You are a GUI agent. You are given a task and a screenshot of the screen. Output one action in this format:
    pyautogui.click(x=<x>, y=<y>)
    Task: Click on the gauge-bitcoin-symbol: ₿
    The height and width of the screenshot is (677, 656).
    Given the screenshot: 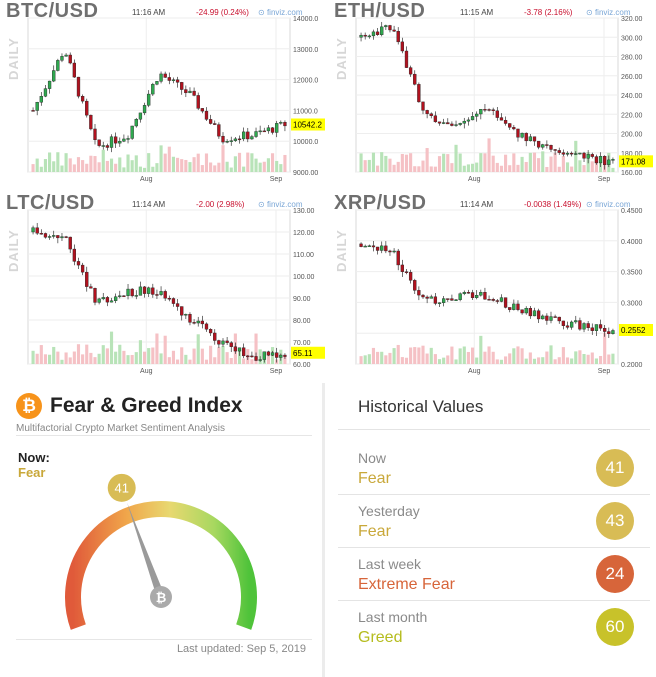 What is the action you would take?
    pyautogui.click(x=161, y=598)
    